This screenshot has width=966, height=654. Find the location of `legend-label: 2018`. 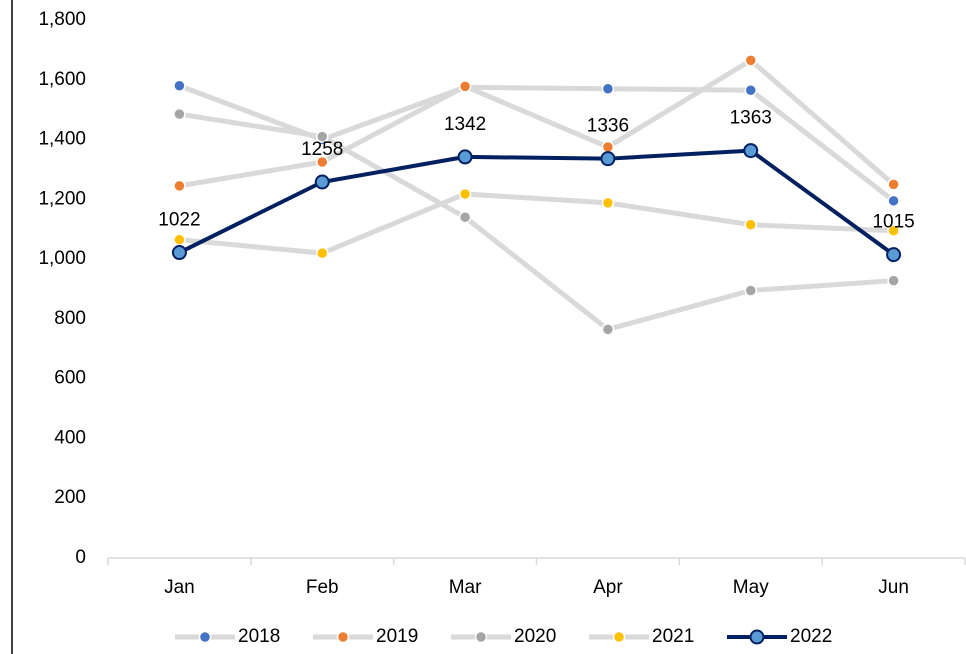

legend-label: 2018 is located at coordinates (259, 636).